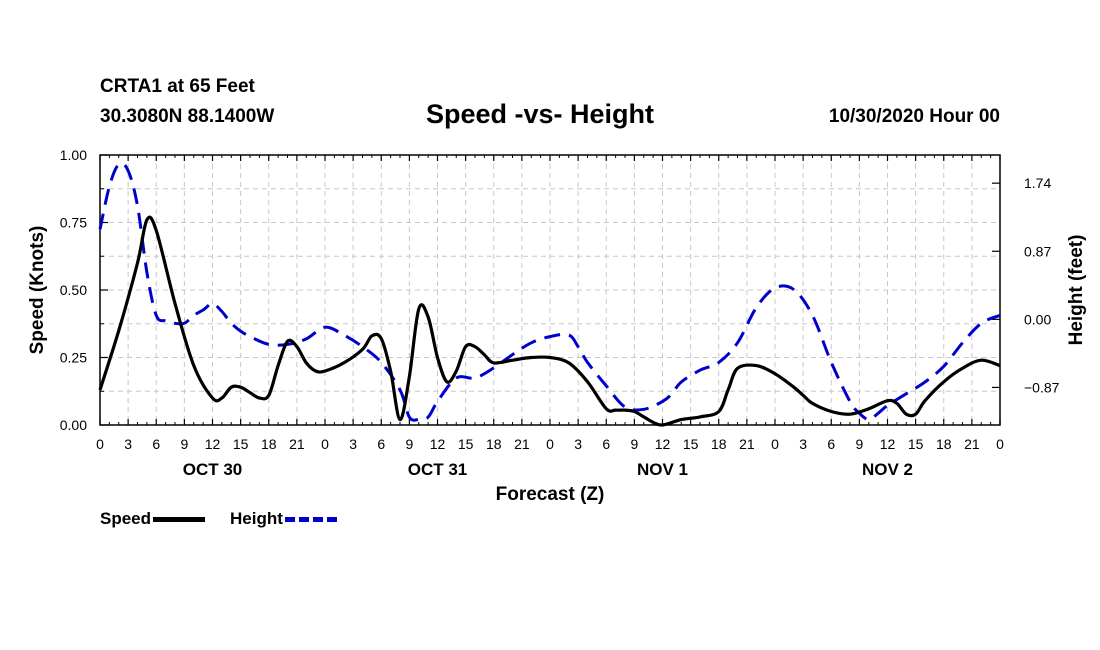  I want to click on legend-height-swatch, so click(310, 519).